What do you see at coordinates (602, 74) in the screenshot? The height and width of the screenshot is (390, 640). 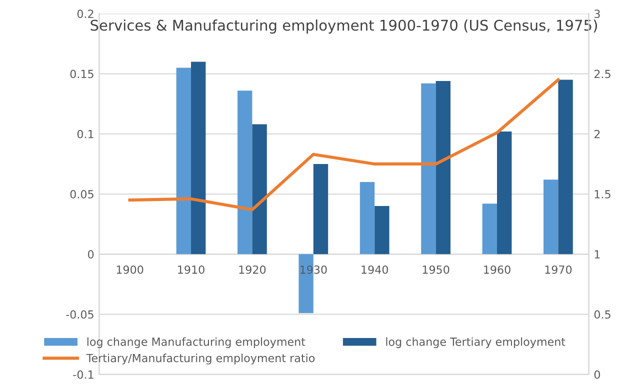 I see `y2-tick-label: 2.5` at bounding box center [602, 74].